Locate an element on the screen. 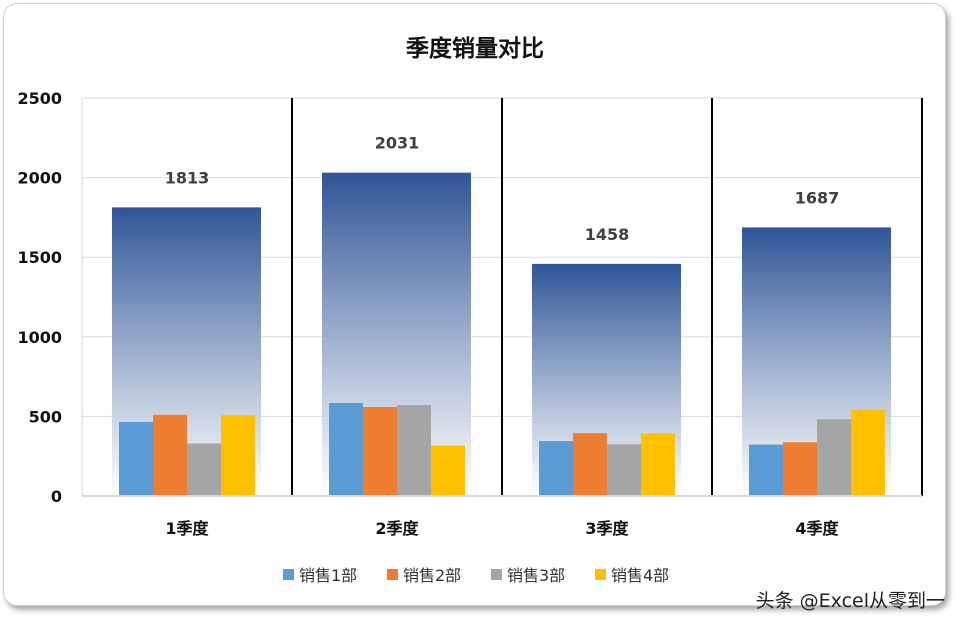 The width and height of the screenshot is (959, 621). x-tick-label: 4季度 is located at coordinates (817, 528).